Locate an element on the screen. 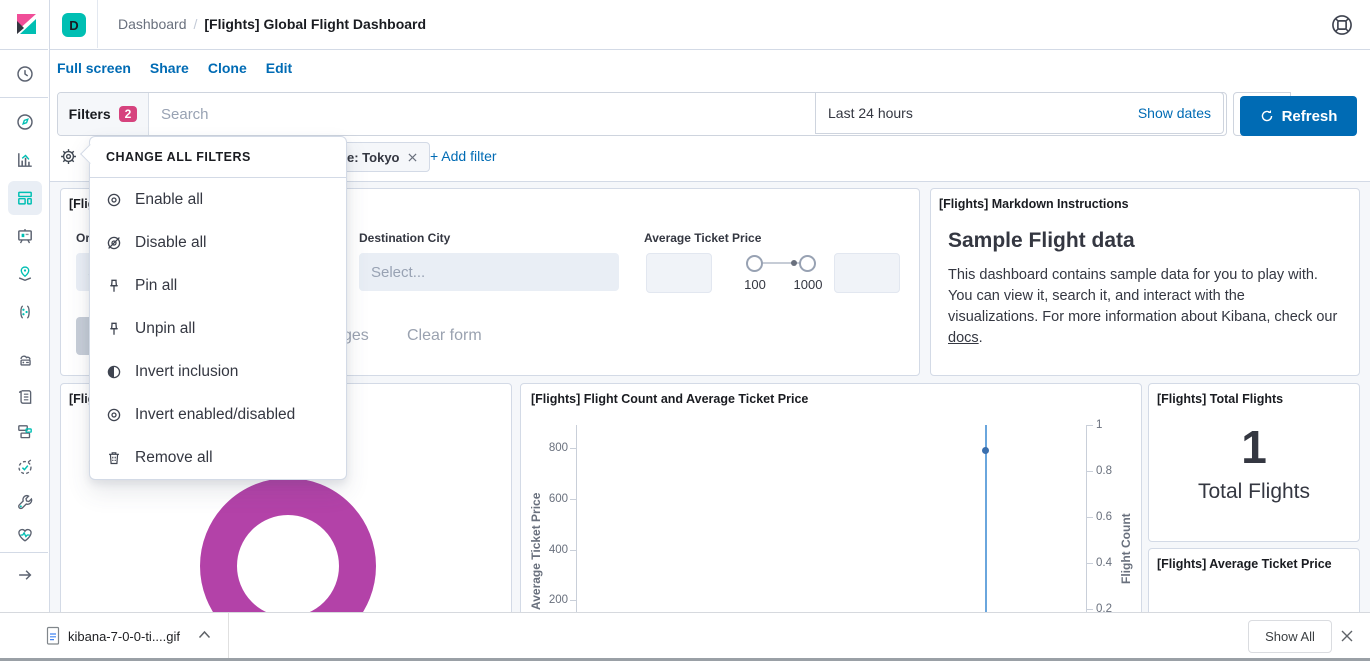 This screenshot has width=1370, height=661. panel-total-flights: [Flights] Total Flights 1 Total Flights is located at coordinates (1254, 462).